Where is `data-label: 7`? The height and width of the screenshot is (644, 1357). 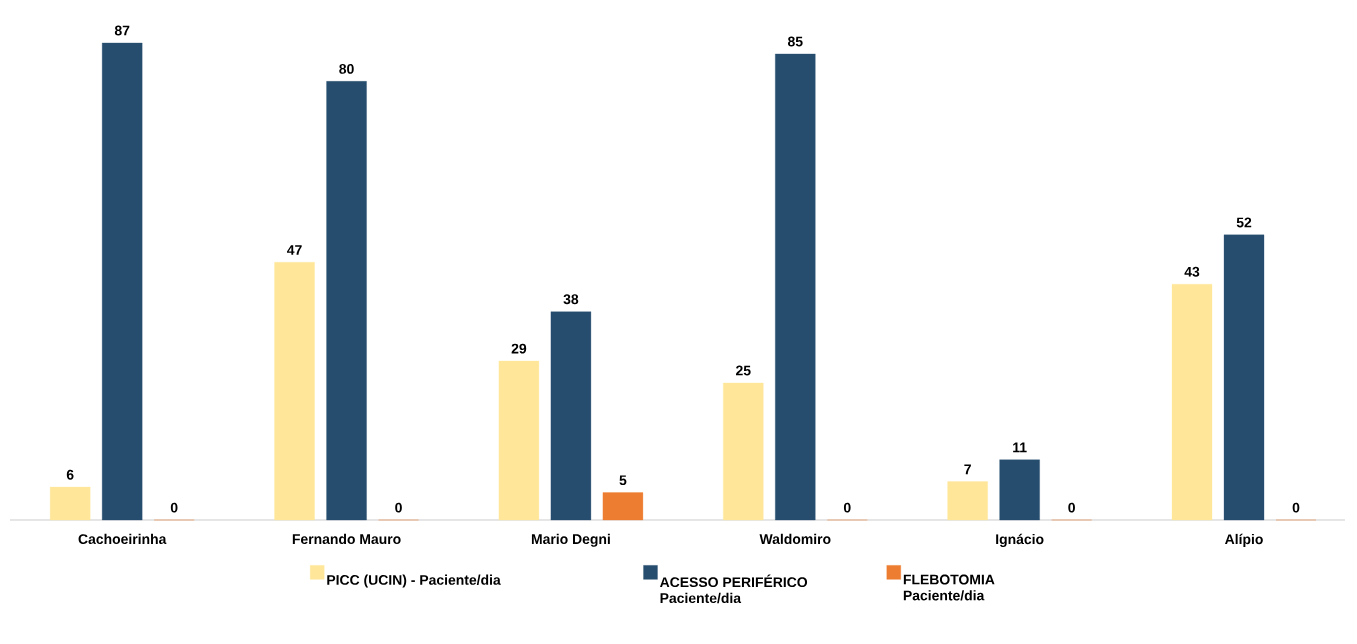 data-label: 7 is located at coordinates (967, 469).